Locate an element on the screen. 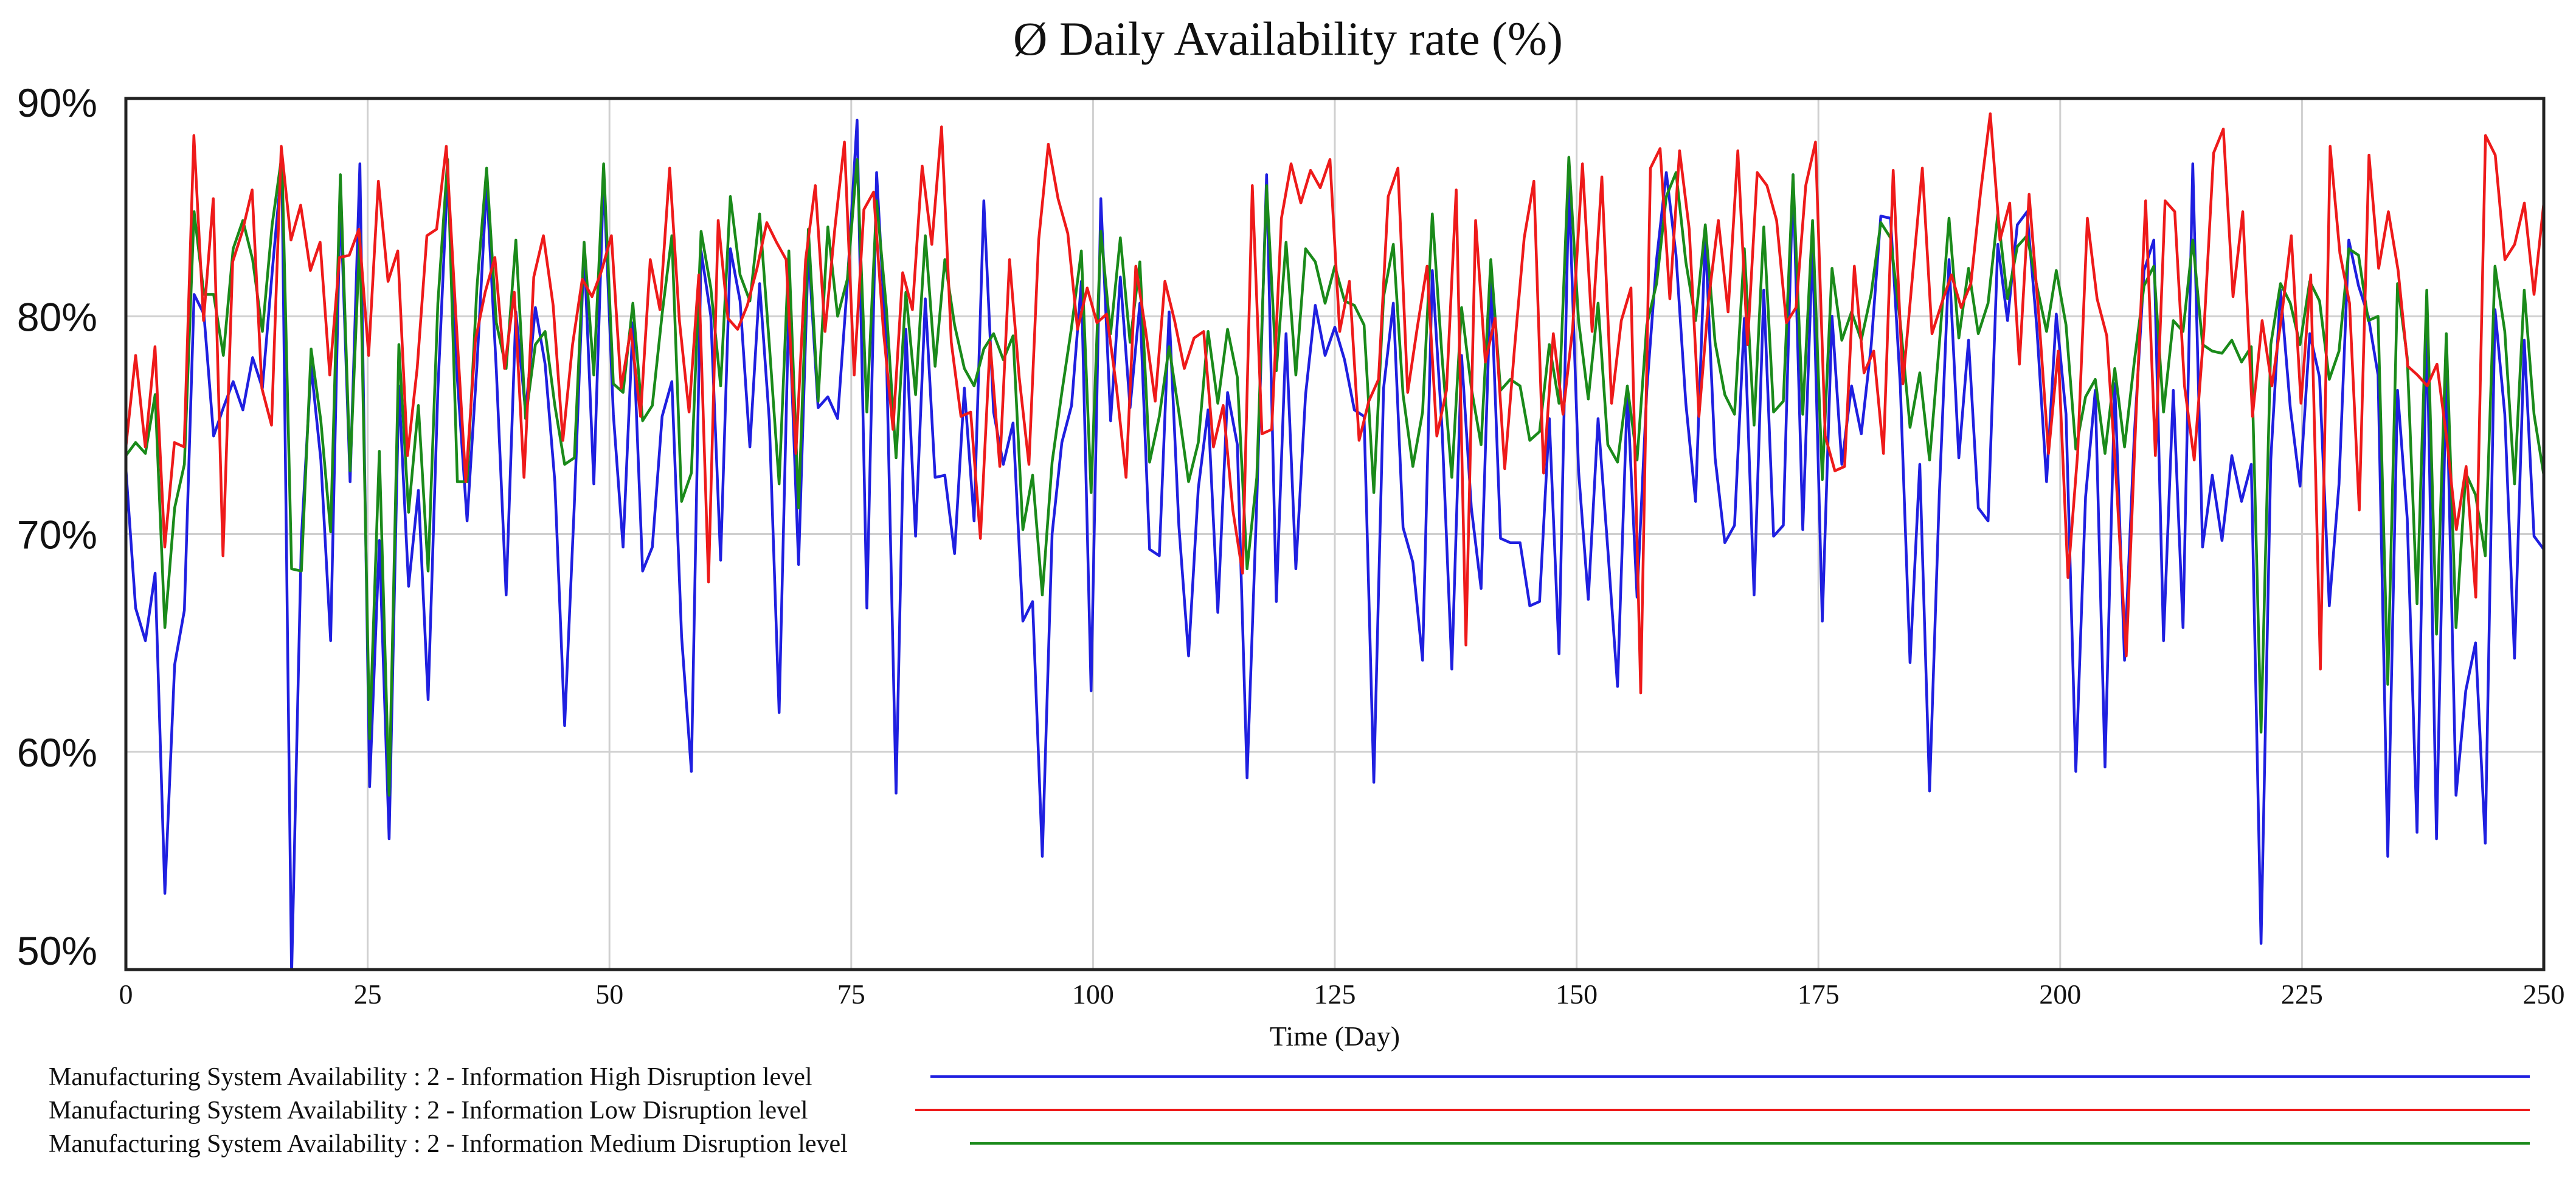 The image size is (2576, 1189). x-tick-label: 100 is located at coordinates (1093, 994).